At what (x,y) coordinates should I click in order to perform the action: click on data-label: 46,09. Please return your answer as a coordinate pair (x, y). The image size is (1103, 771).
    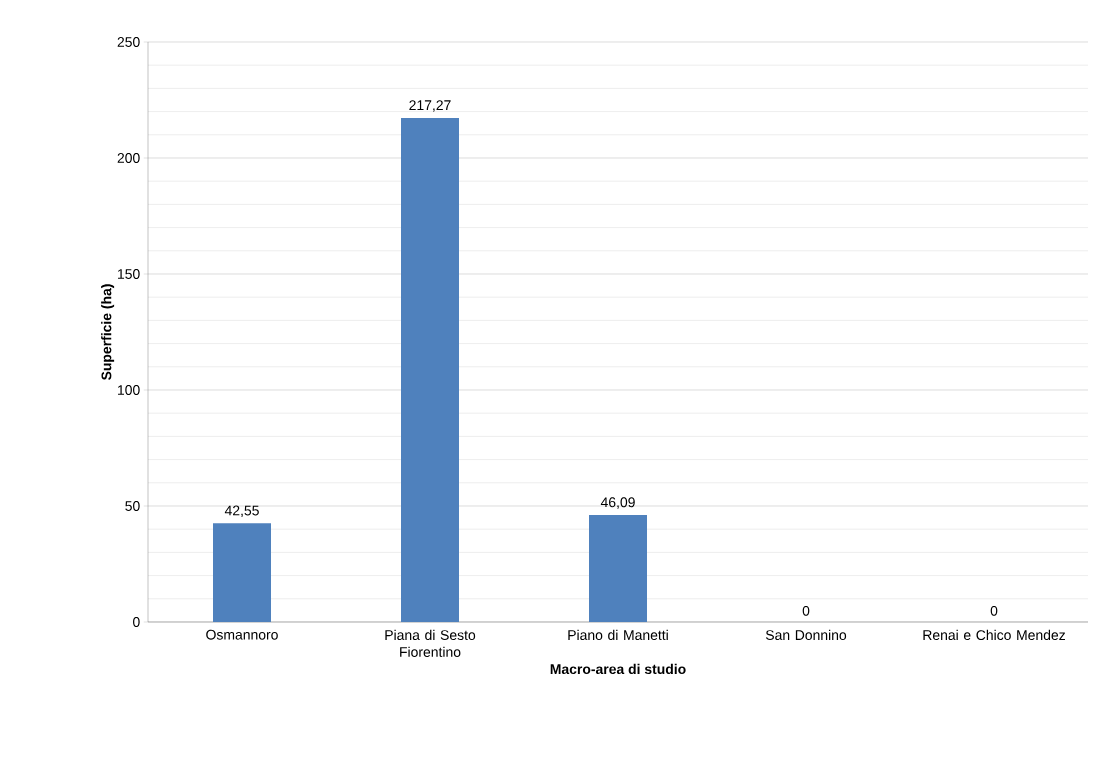
    Looking at the image, I should click on (617, 503).